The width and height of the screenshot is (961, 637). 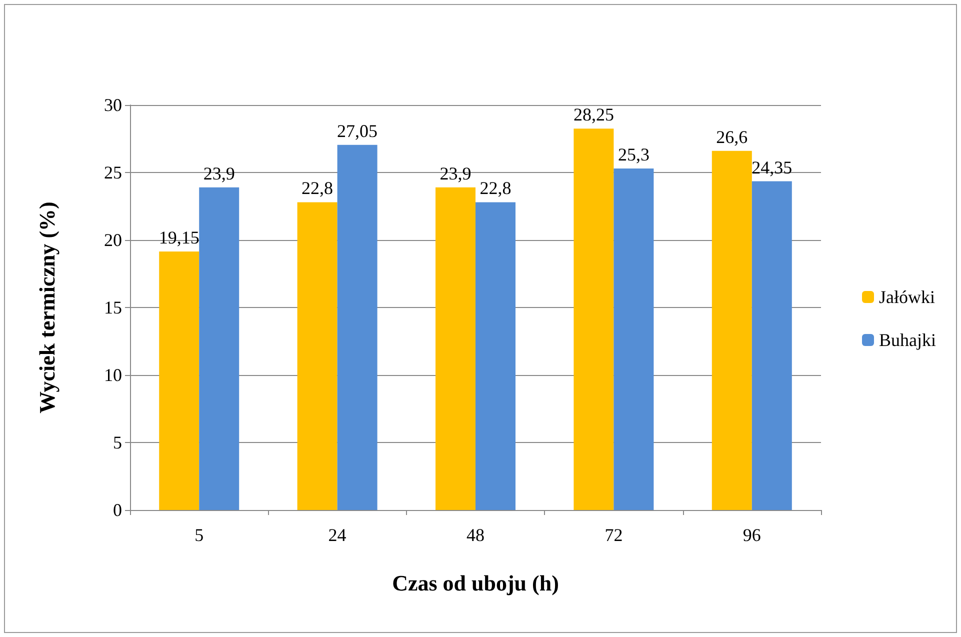 What do you see at coordinates (772, 167) in the screenshot?
I see `data-label: 24,35` at bounding box center [772, 167].